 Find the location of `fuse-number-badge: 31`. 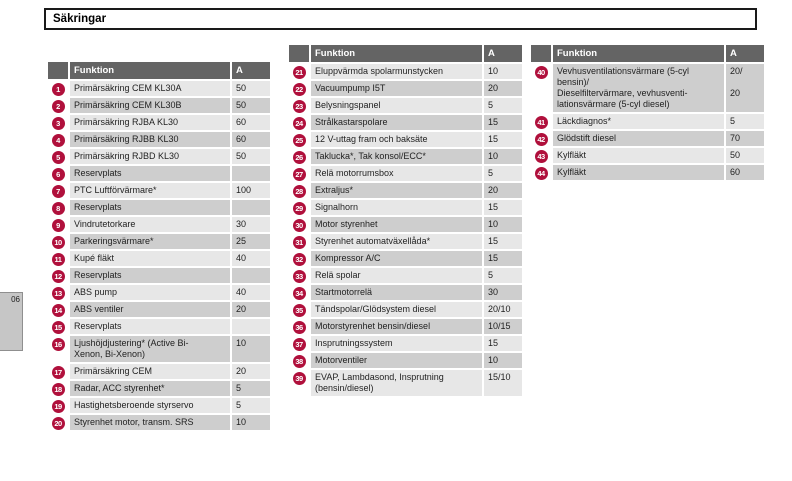

fuse-number-badge: 31 is located at coordinates (299, 242).